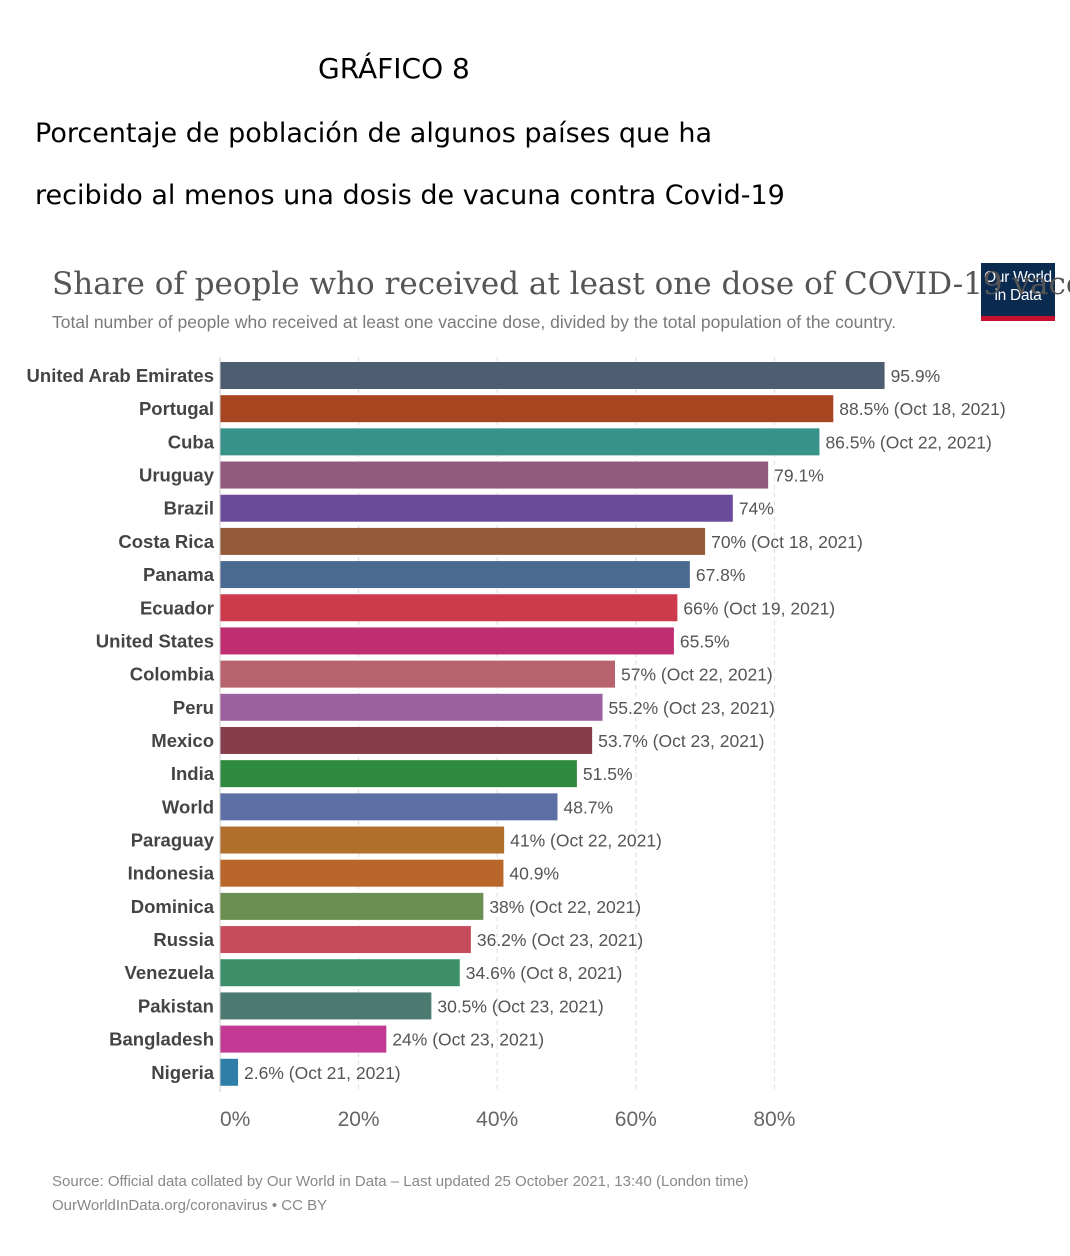  I want to click on bar-row: Mexico 53.7% (Oct 23, 2021), so click(458, 740).